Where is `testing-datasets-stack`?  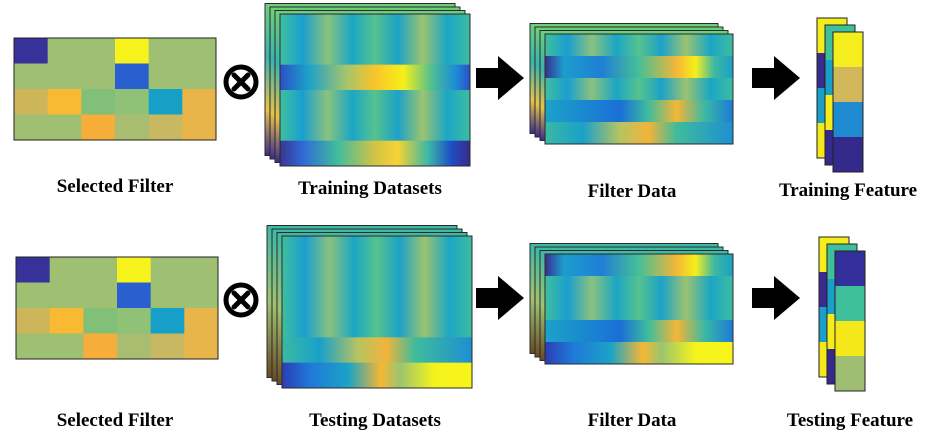
testing-datasets-stack is located at coordinates (369, 307).